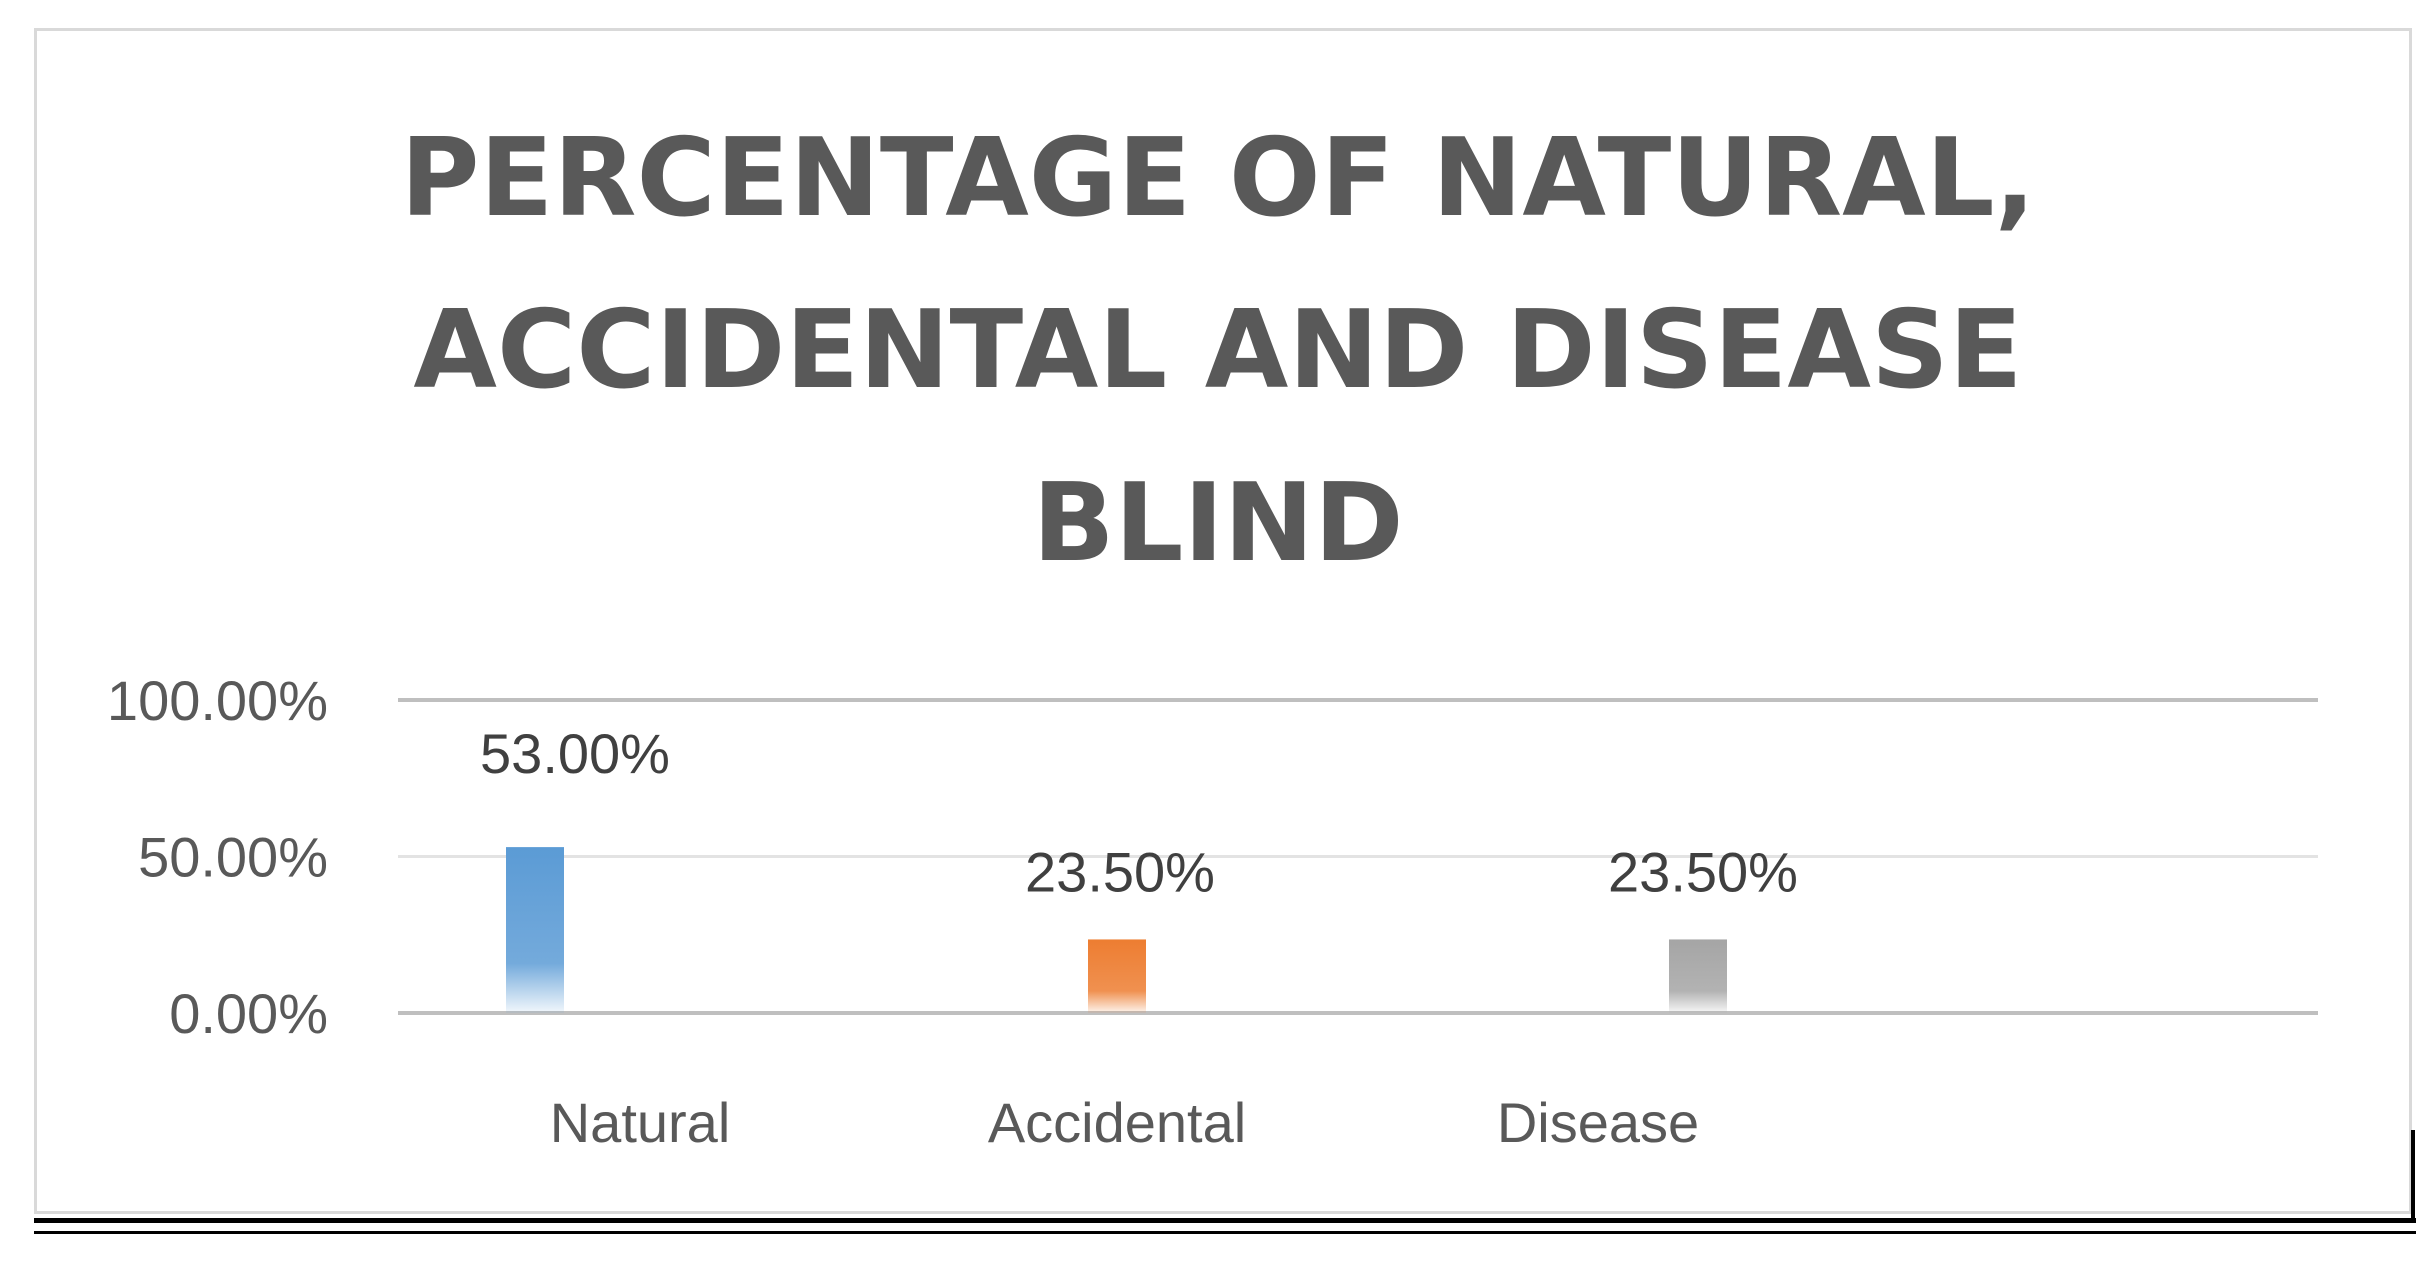 The image size is (2432, 1261). What do you see at coordinates (1117, 1122) in the screenshot?
I see `x-category-label: Accidental` at bounding box center [1117, 1122].